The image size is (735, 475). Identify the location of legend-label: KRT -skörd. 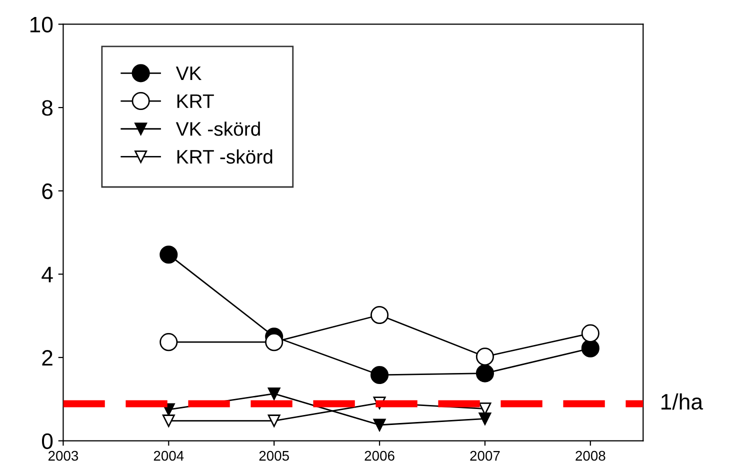
(224, 156).